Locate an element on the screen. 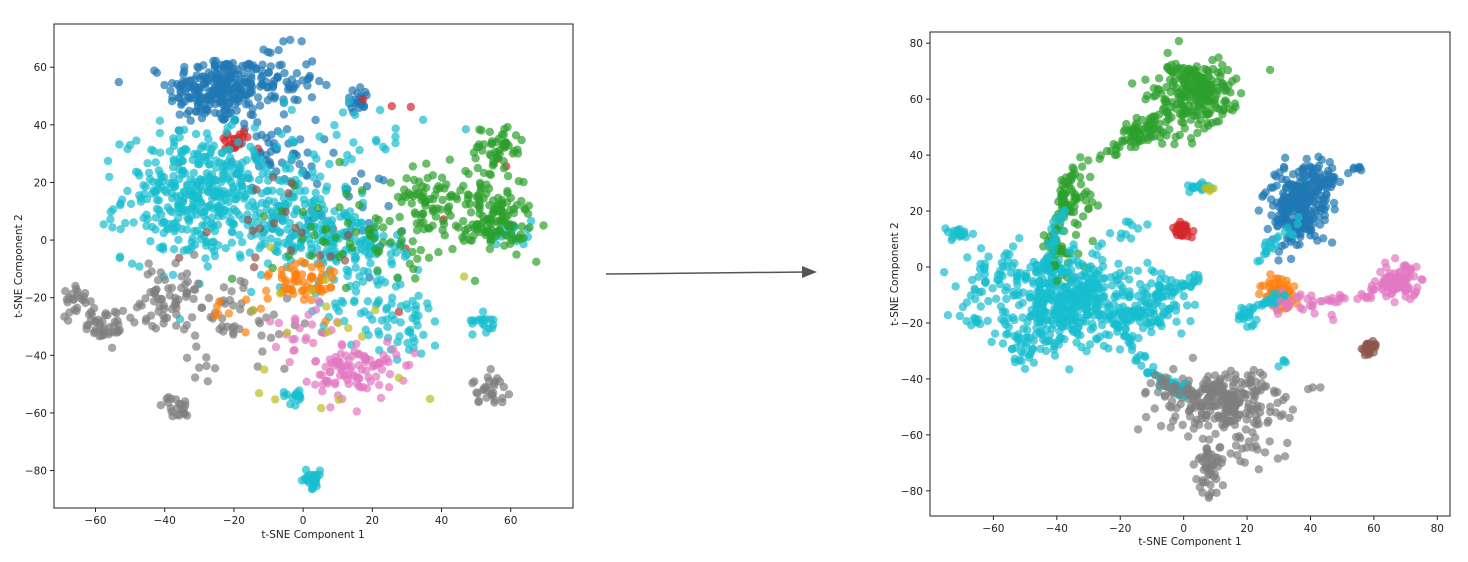 This screenshot has width=1468, height=562. x-tick-label: −20 is located at coordinates (1120, 529).